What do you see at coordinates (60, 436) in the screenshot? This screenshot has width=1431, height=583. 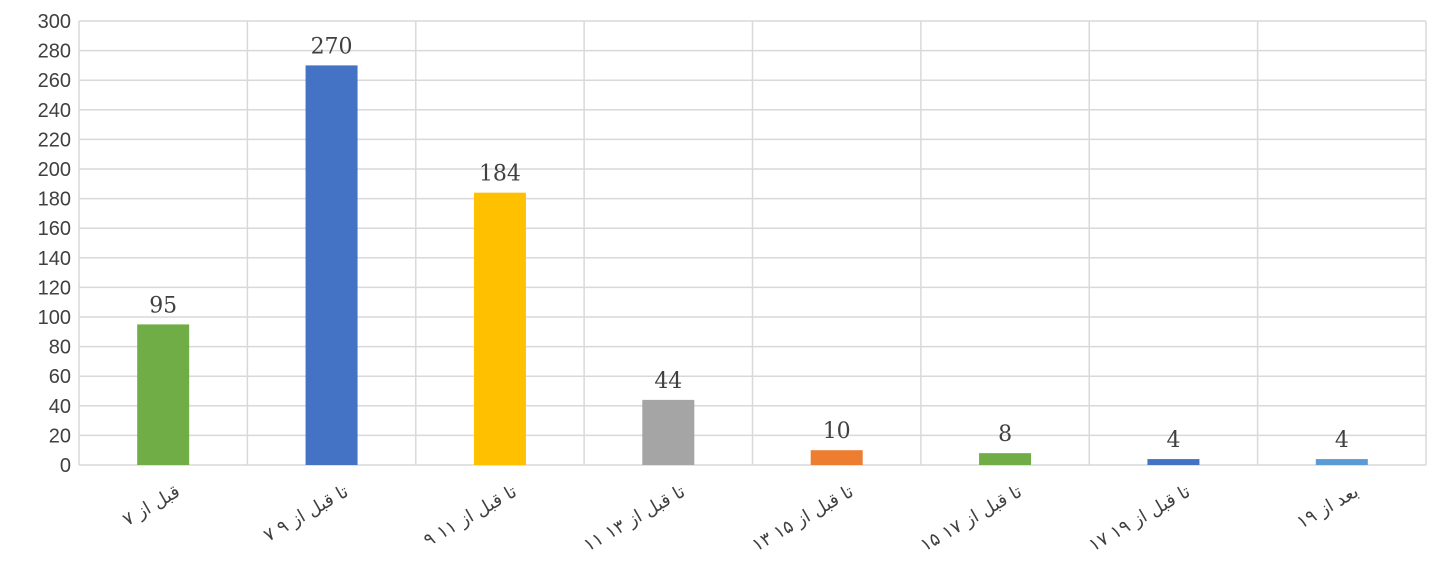 I see `y-tick-label: 20` at bounding box center [60, 436].